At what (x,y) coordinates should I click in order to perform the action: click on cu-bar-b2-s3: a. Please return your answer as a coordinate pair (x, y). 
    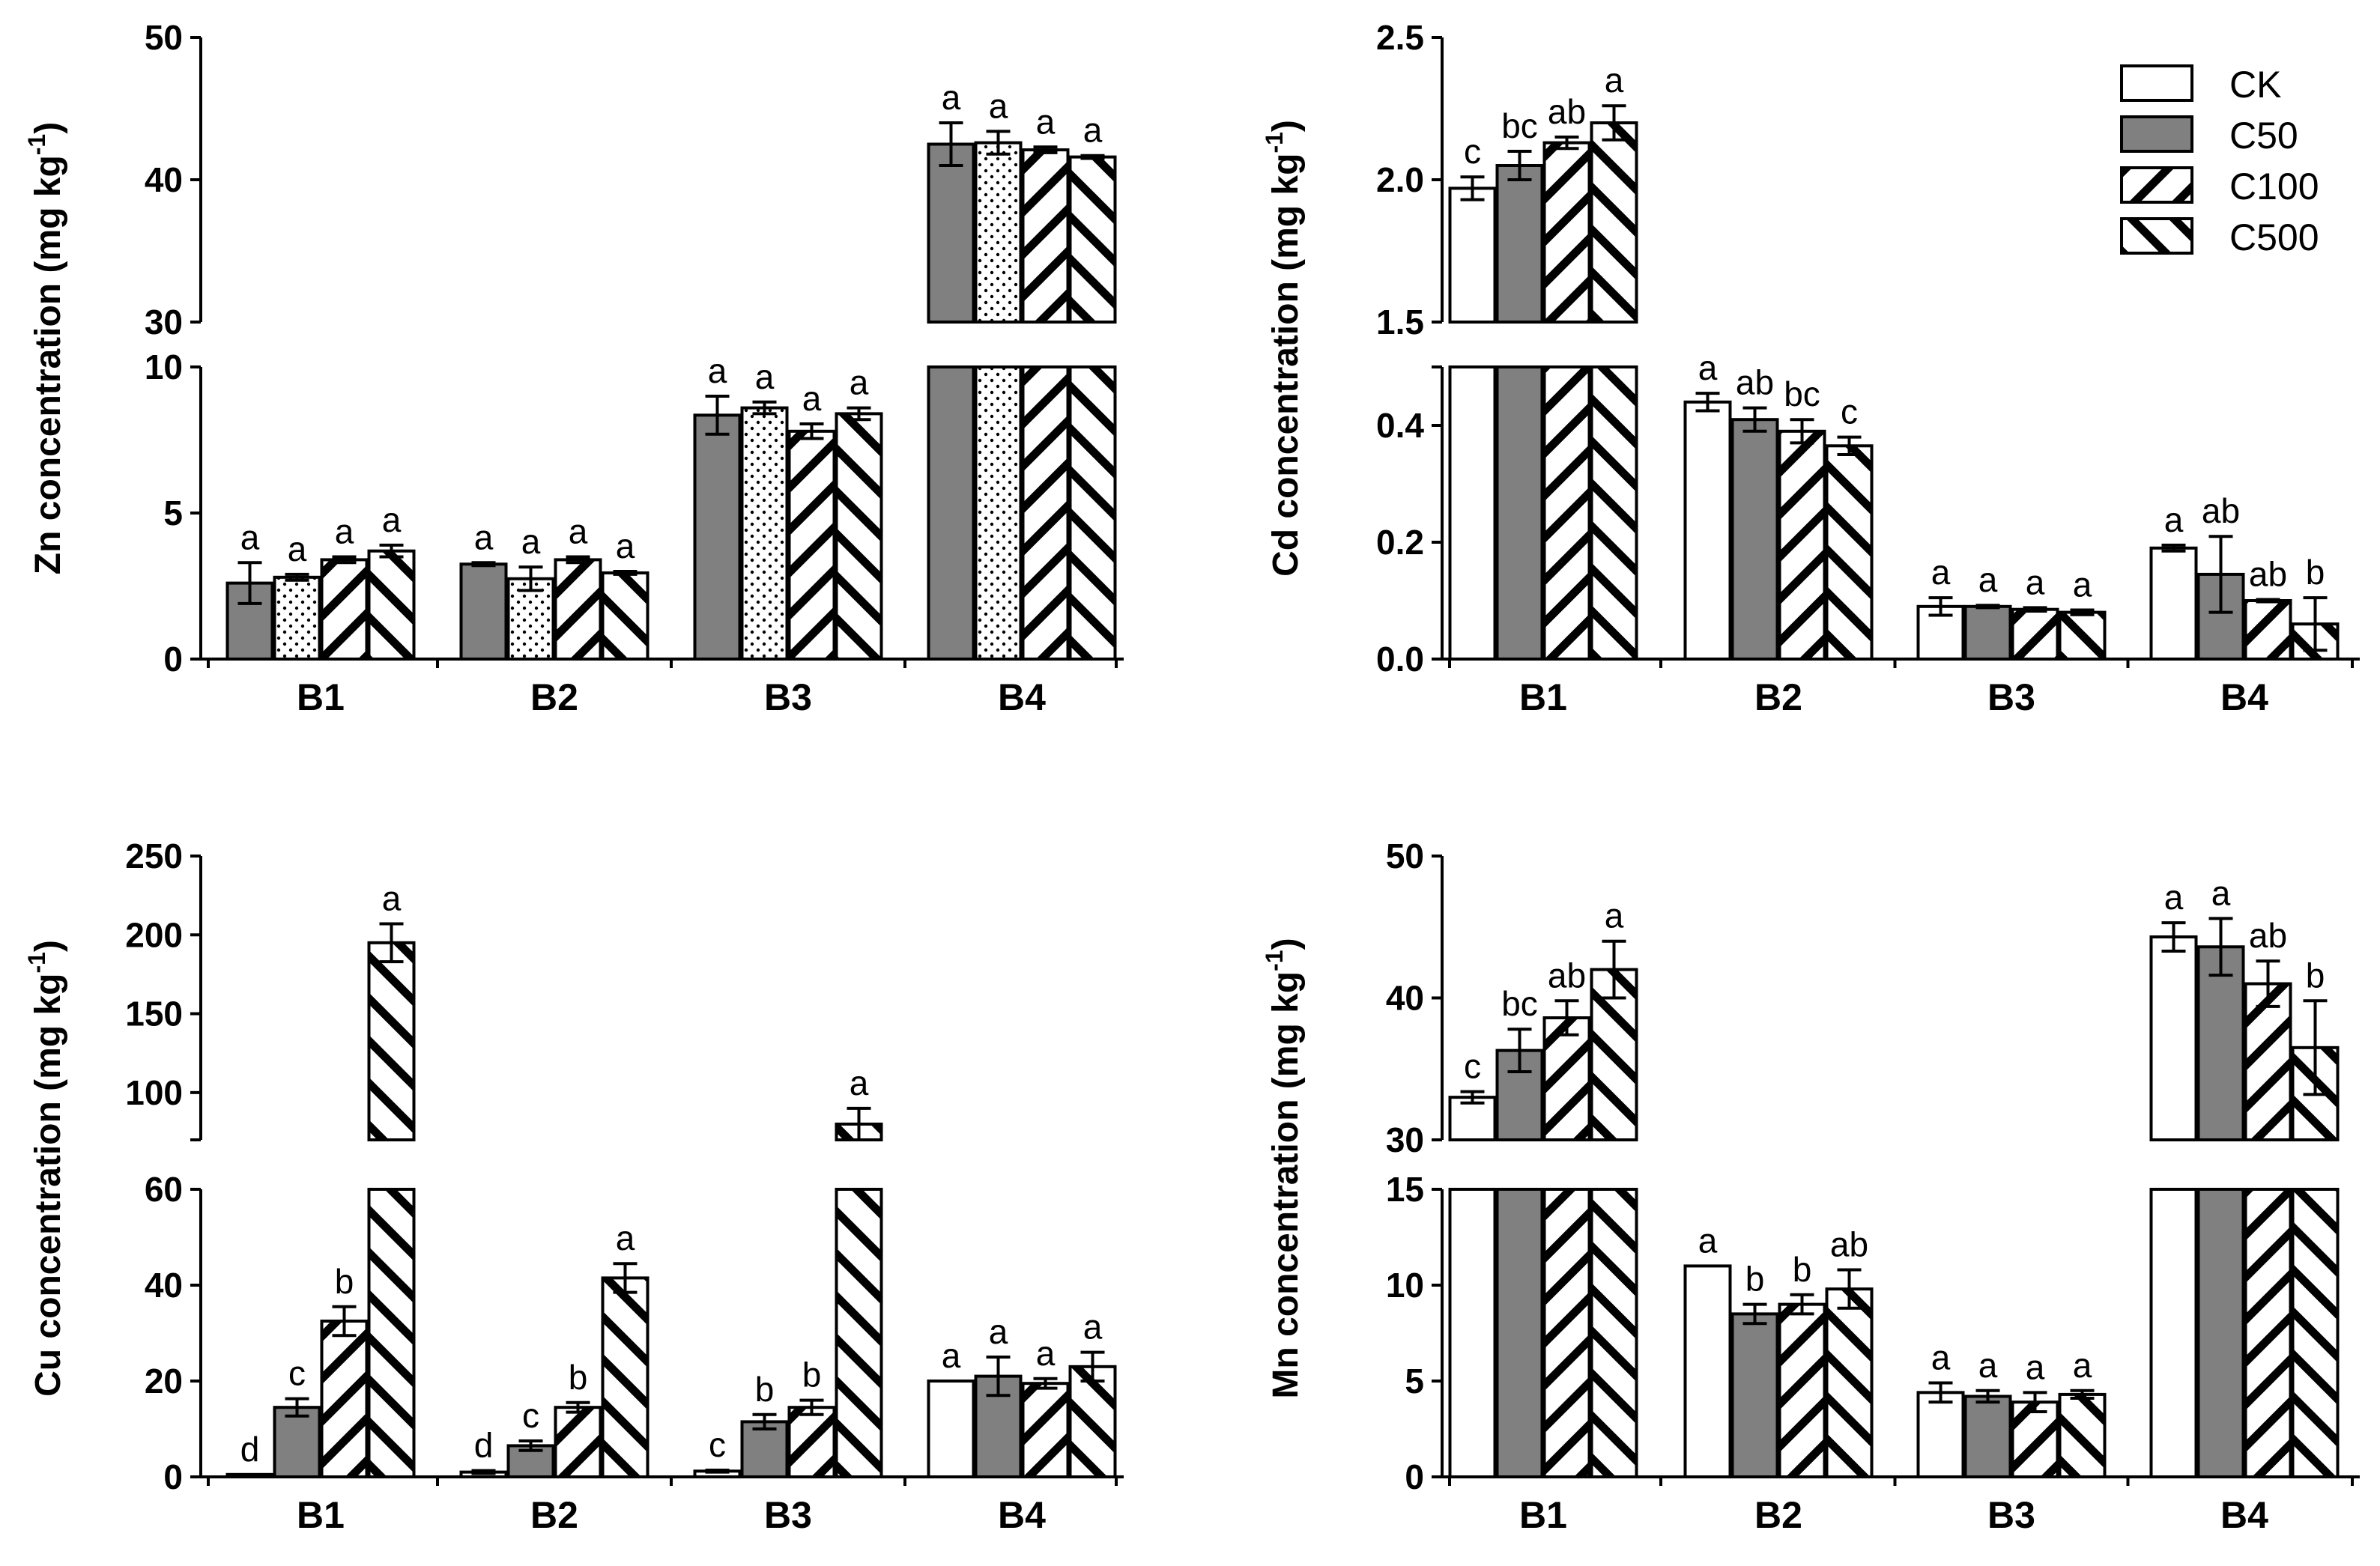
    Looking at the image, I should click on (625, 1348).